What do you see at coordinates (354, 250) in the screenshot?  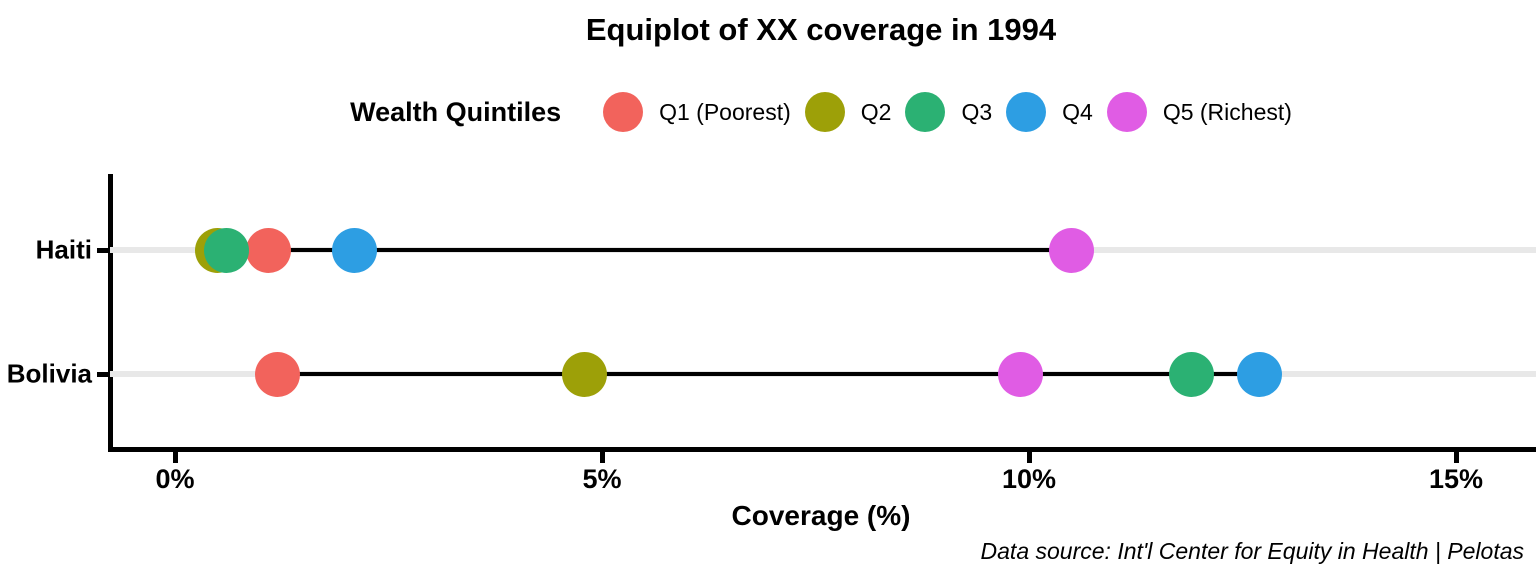 I see `dot-haiti-q4` at bounding box center [354, 250].